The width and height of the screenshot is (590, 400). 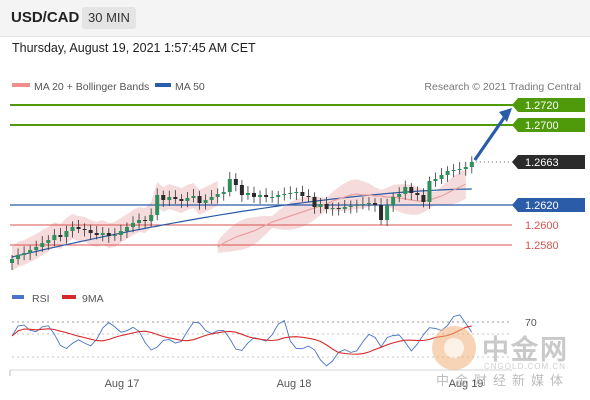 I want to click on level-tag-label: 1.2663, so click(x=542, y=163).